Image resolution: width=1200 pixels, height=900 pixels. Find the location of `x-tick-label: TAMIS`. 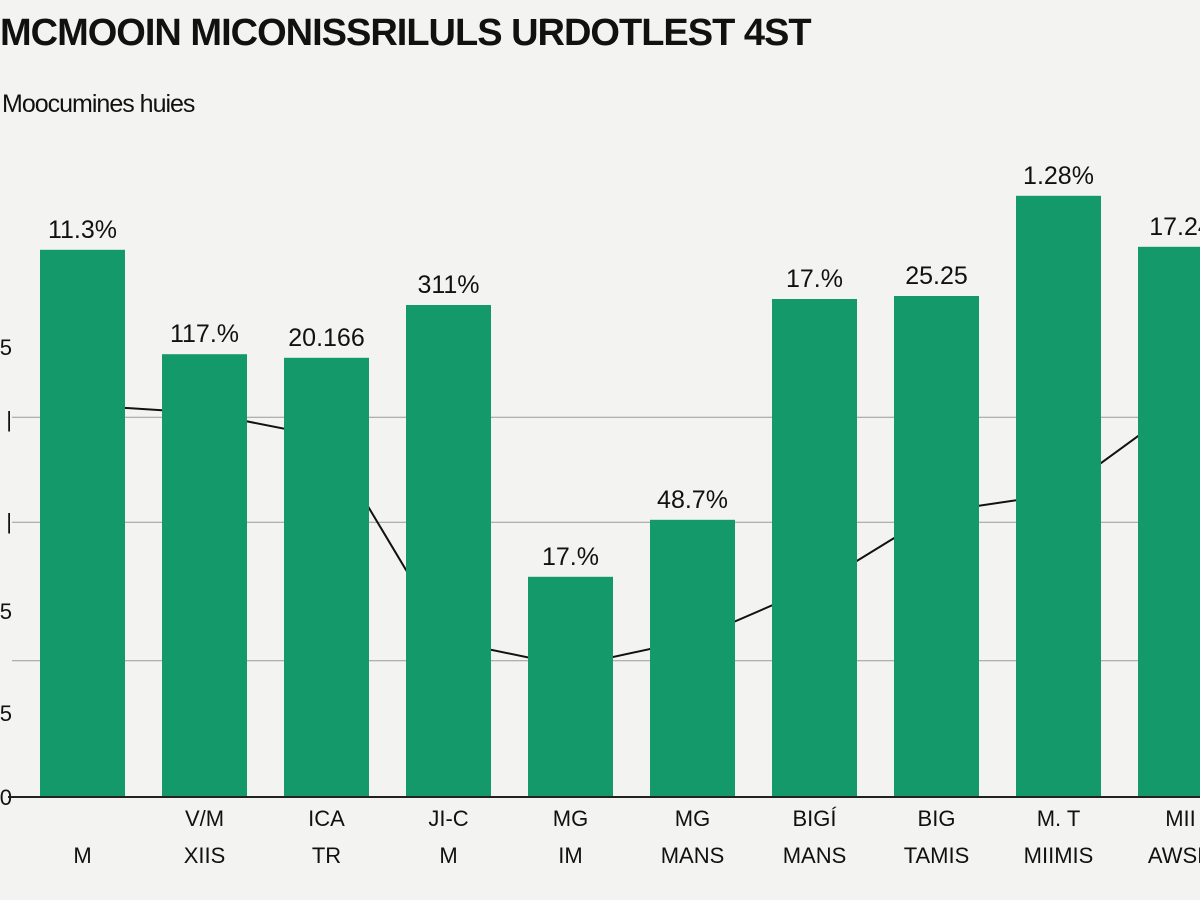

x-tick-label: TAMIS is located at coordinates (937, 855).